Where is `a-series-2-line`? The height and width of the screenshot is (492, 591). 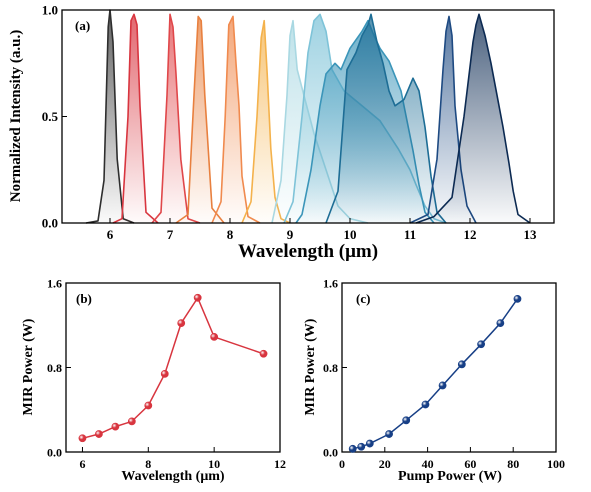
a-series-2-line is located at coordinates (176, 118).